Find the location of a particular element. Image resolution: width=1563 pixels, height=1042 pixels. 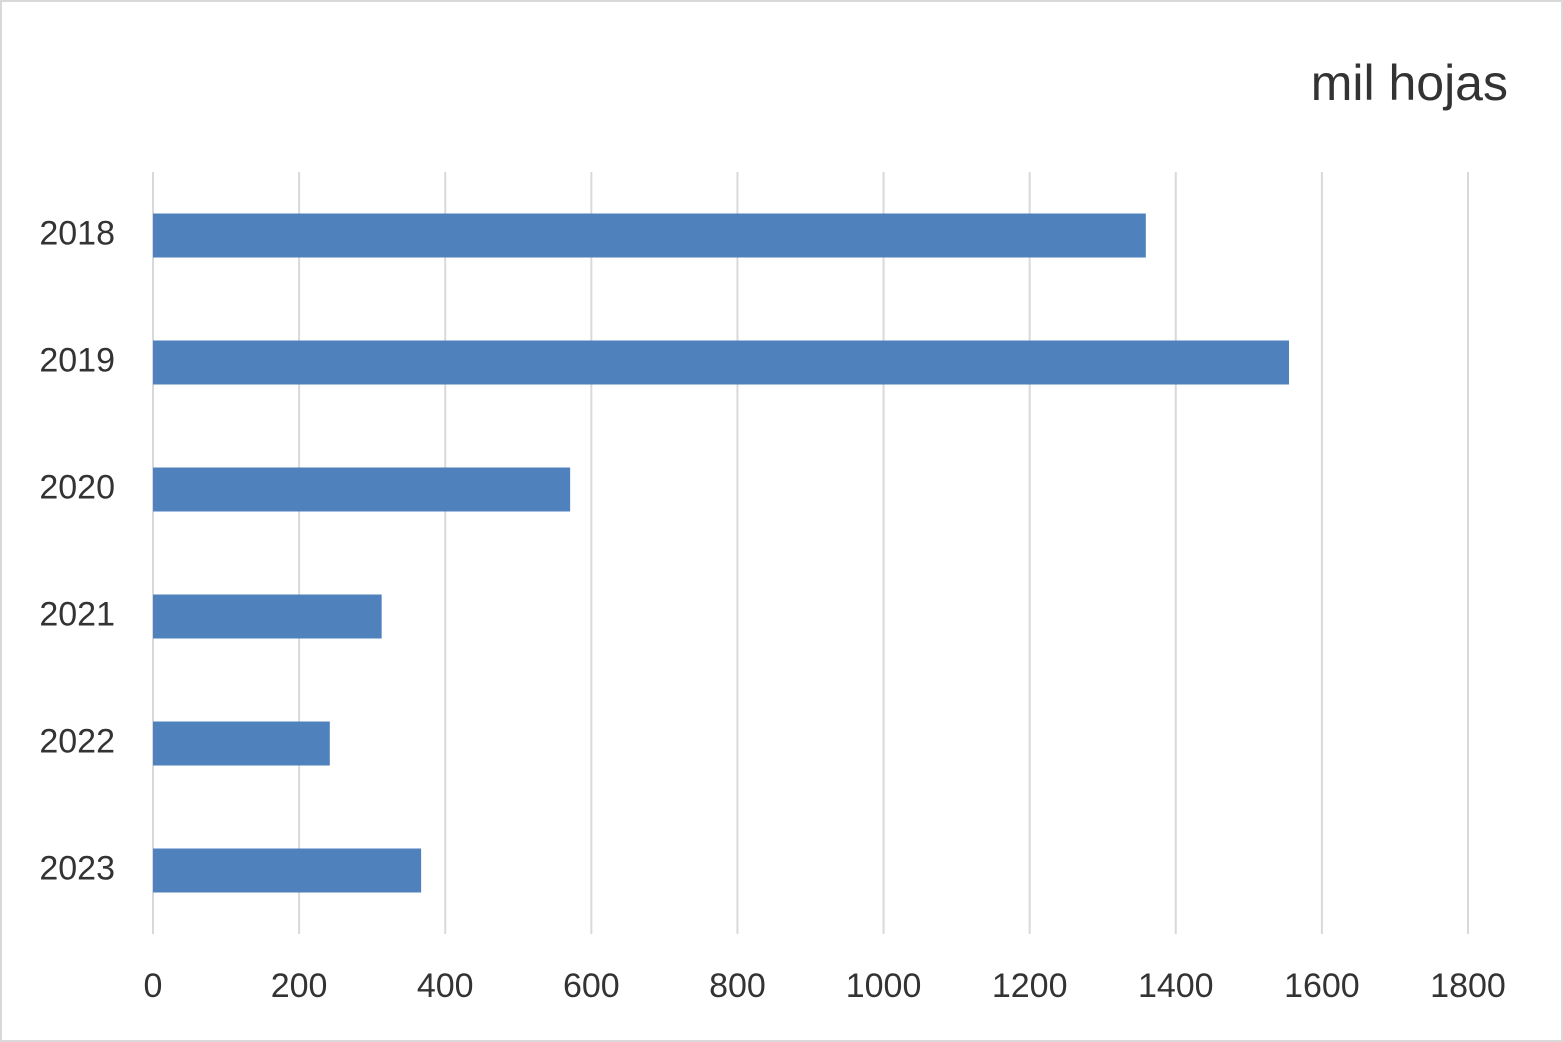

x-tick-label: 1600 is located at coordinates (1322, 986).